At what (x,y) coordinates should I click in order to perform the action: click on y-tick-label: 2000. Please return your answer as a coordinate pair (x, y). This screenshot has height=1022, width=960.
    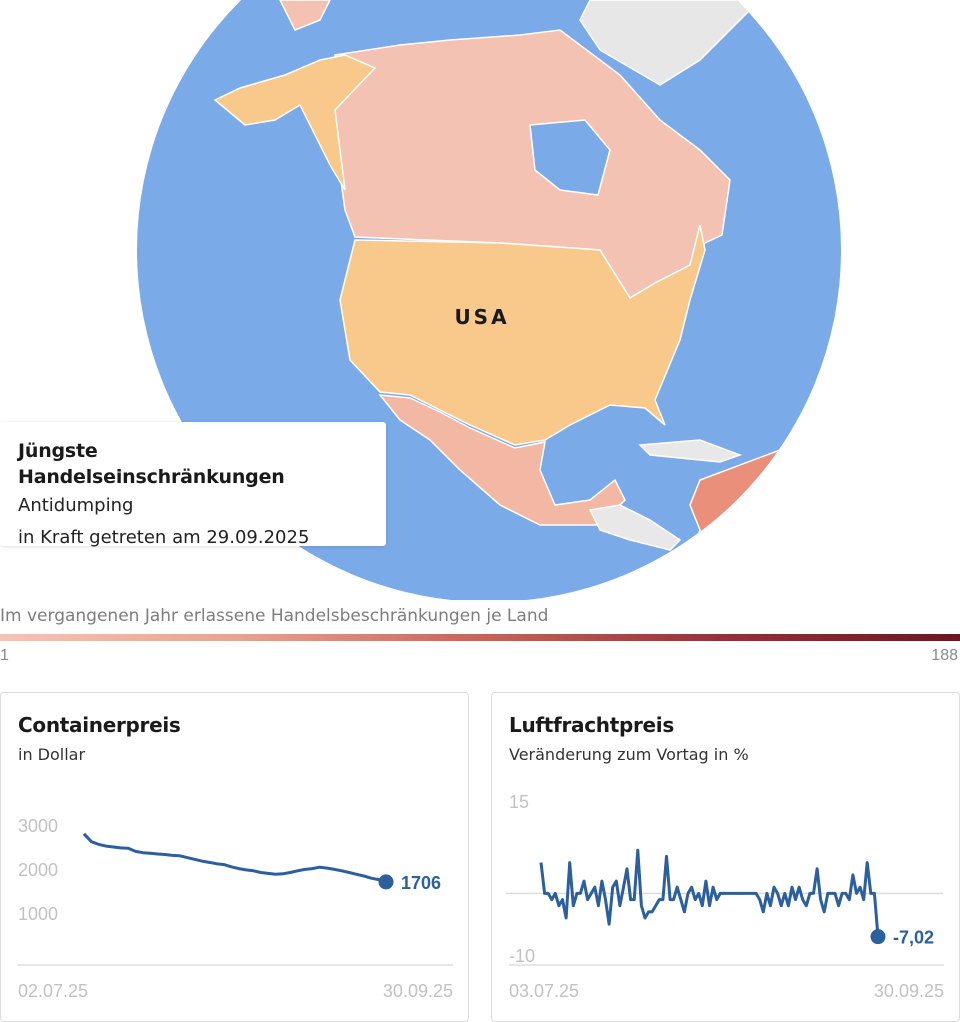
    Looking at the image, I should click on (38, 870).